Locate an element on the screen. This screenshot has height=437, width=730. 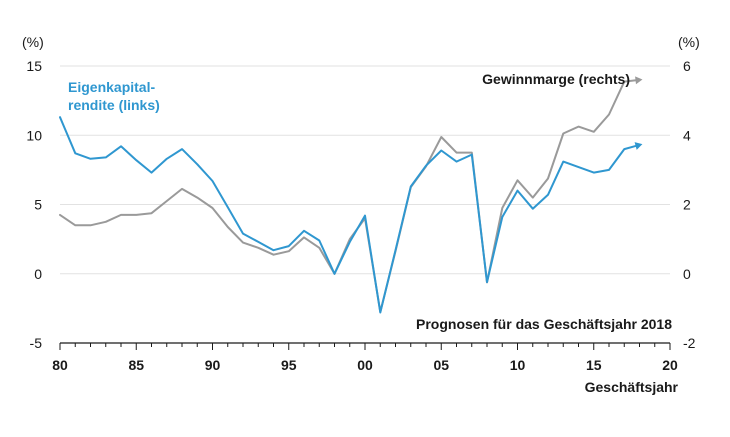
y-left-tick-label: 5 is located at coordinates (38, 205).